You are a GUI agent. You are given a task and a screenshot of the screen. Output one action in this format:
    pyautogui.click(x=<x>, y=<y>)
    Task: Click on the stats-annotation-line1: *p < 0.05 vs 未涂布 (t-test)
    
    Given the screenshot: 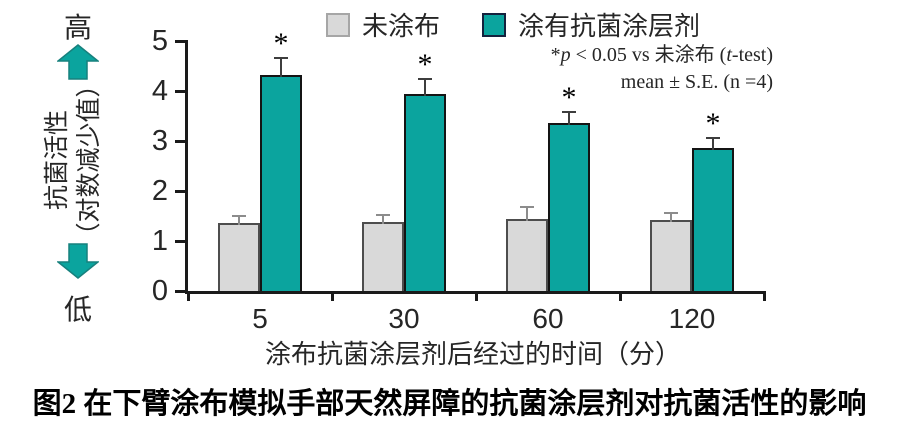 What is the action you would take?
    pyautogui.click(x=661, y=55)
    